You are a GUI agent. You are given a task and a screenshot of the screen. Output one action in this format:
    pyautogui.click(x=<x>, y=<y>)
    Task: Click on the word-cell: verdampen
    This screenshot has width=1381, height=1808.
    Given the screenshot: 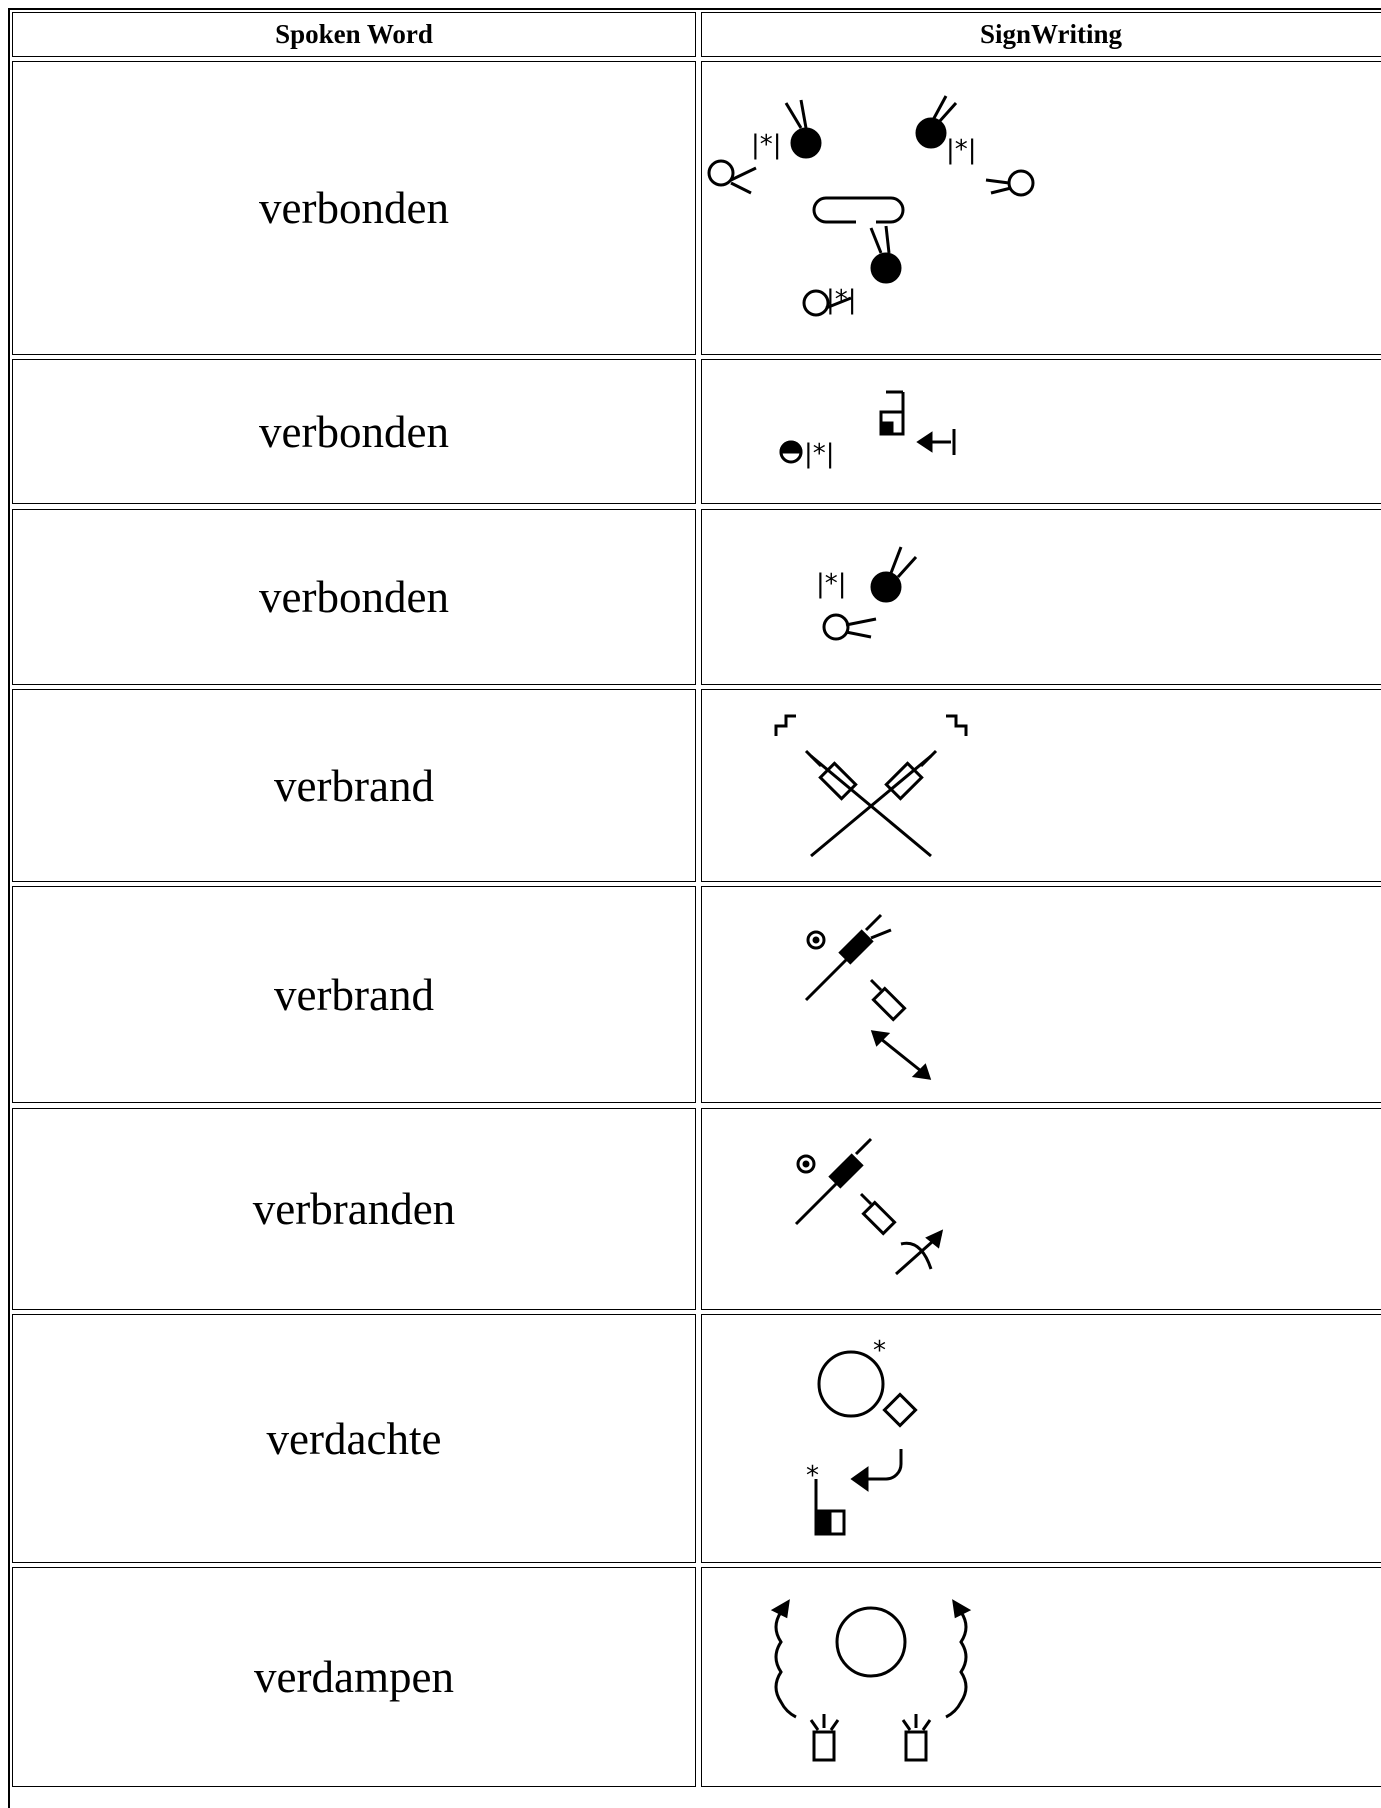 What is the action you would take?
    pyautogui.click(x=354, y=1677)
    